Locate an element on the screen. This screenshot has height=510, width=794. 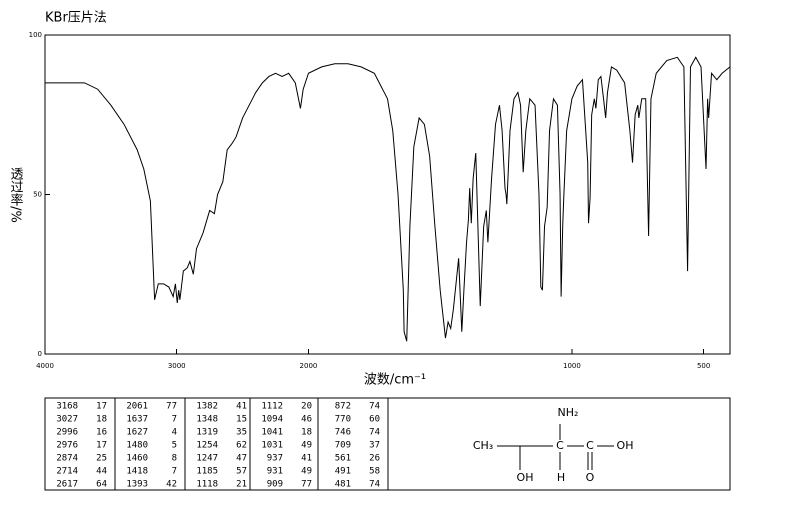
peak-wavenumber: 3168 is located at coordinates (67, 407).